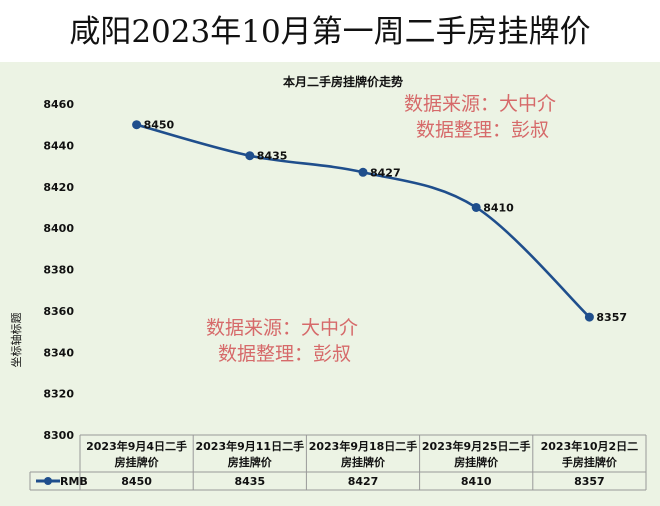 The image size is (660, 506). What do you see at coordinates (58, 435) in the screenshot?
I see `y-tick-label: 8300` at bounding box center [58, 435].